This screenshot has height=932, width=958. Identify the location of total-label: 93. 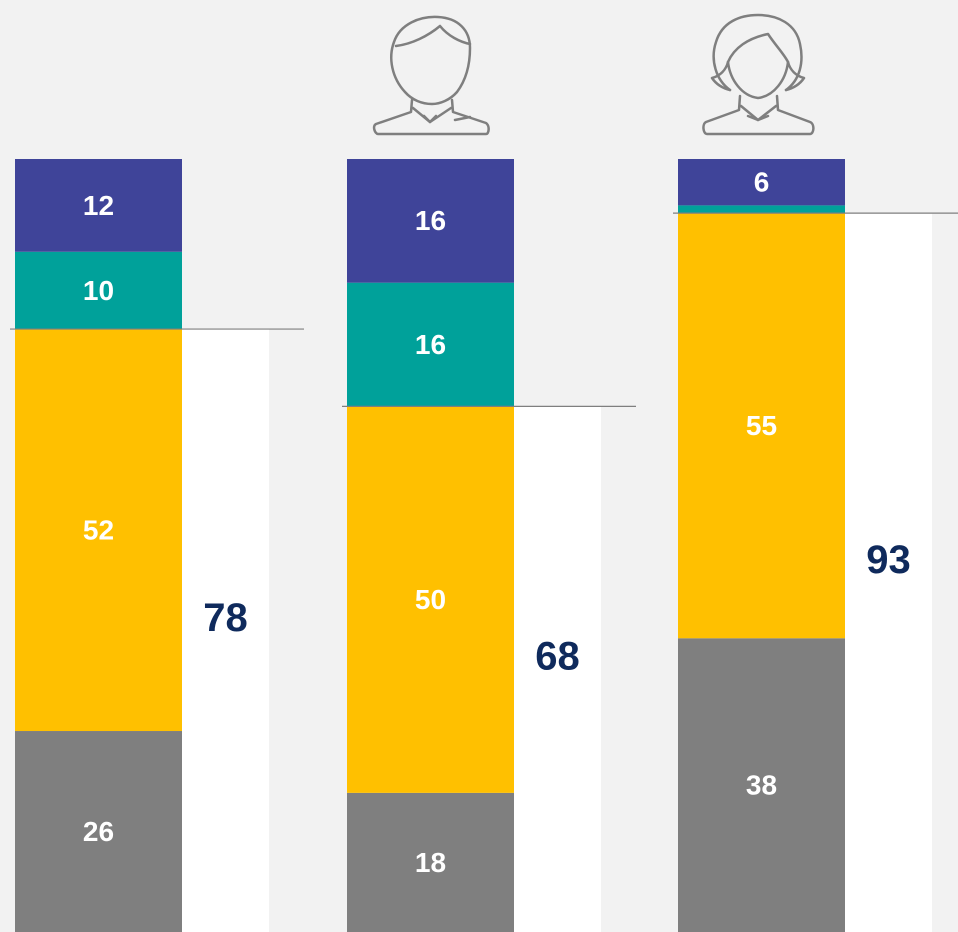
(888, 560).